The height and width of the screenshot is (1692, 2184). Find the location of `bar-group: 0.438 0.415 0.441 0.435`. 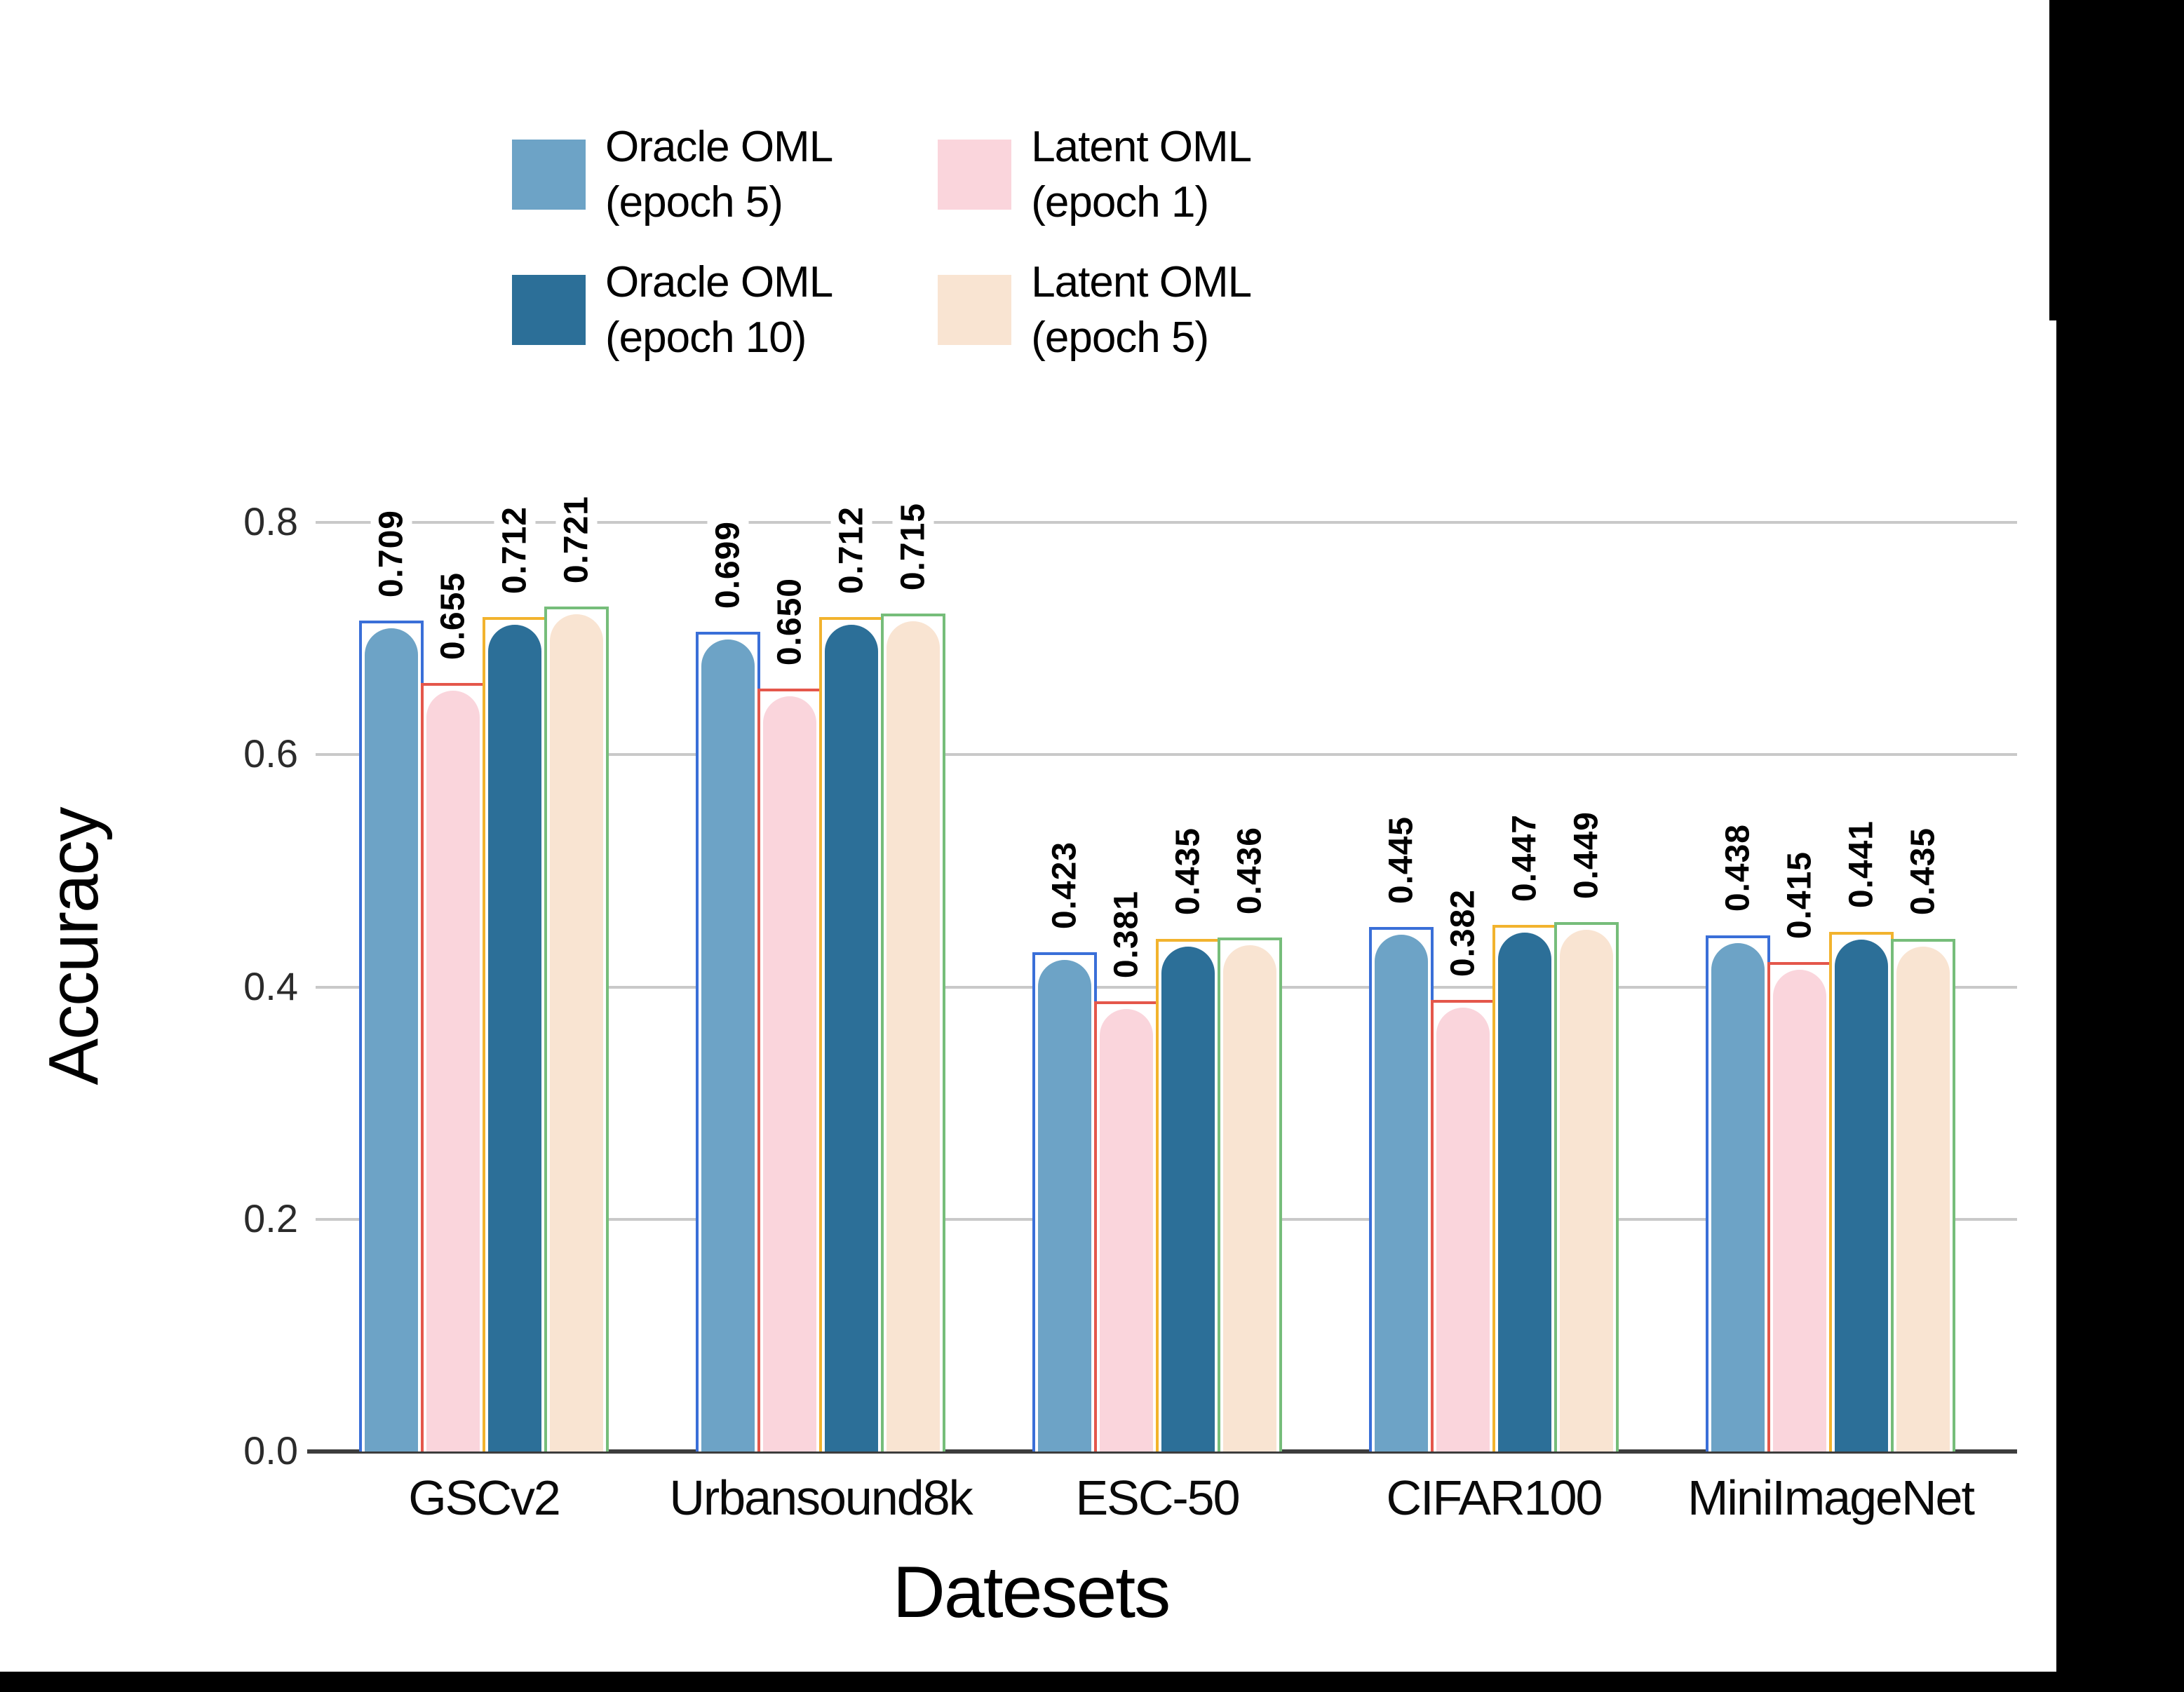

bar-group: 0.438 0.415 0.441 0.435 is located at coordinates (1830, 943).